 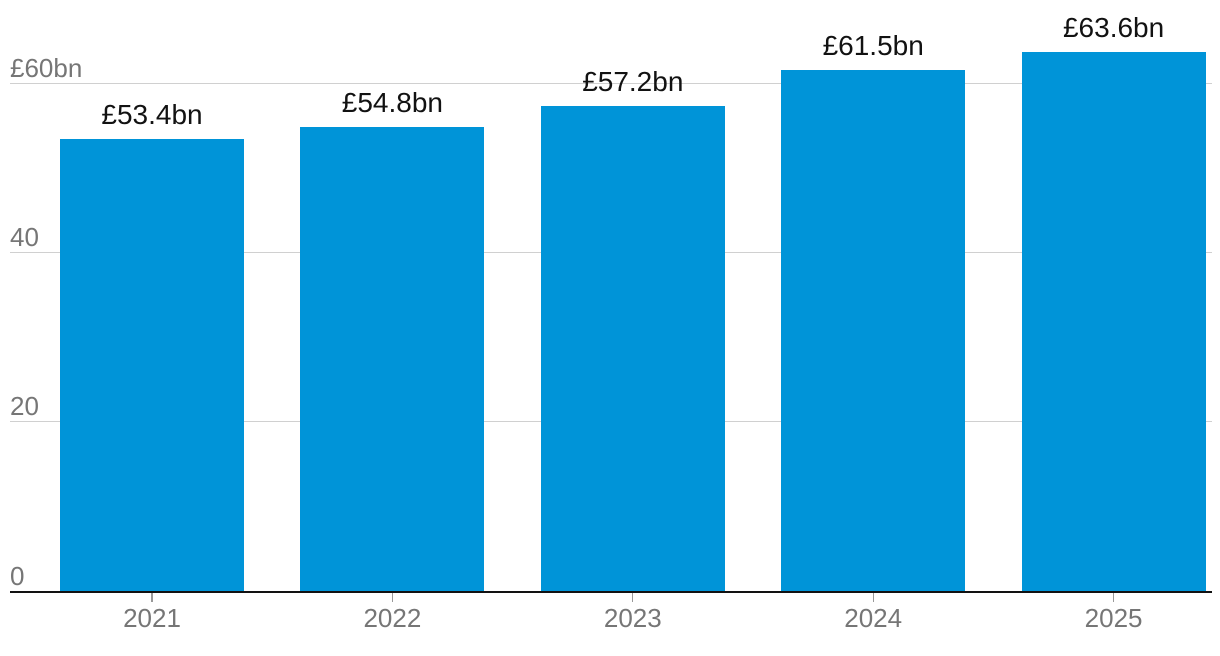 What do you see at coordinates (392, 618) in the screenshot?
I see `x-axis-label: 2022` at bounding box center [392, 618].